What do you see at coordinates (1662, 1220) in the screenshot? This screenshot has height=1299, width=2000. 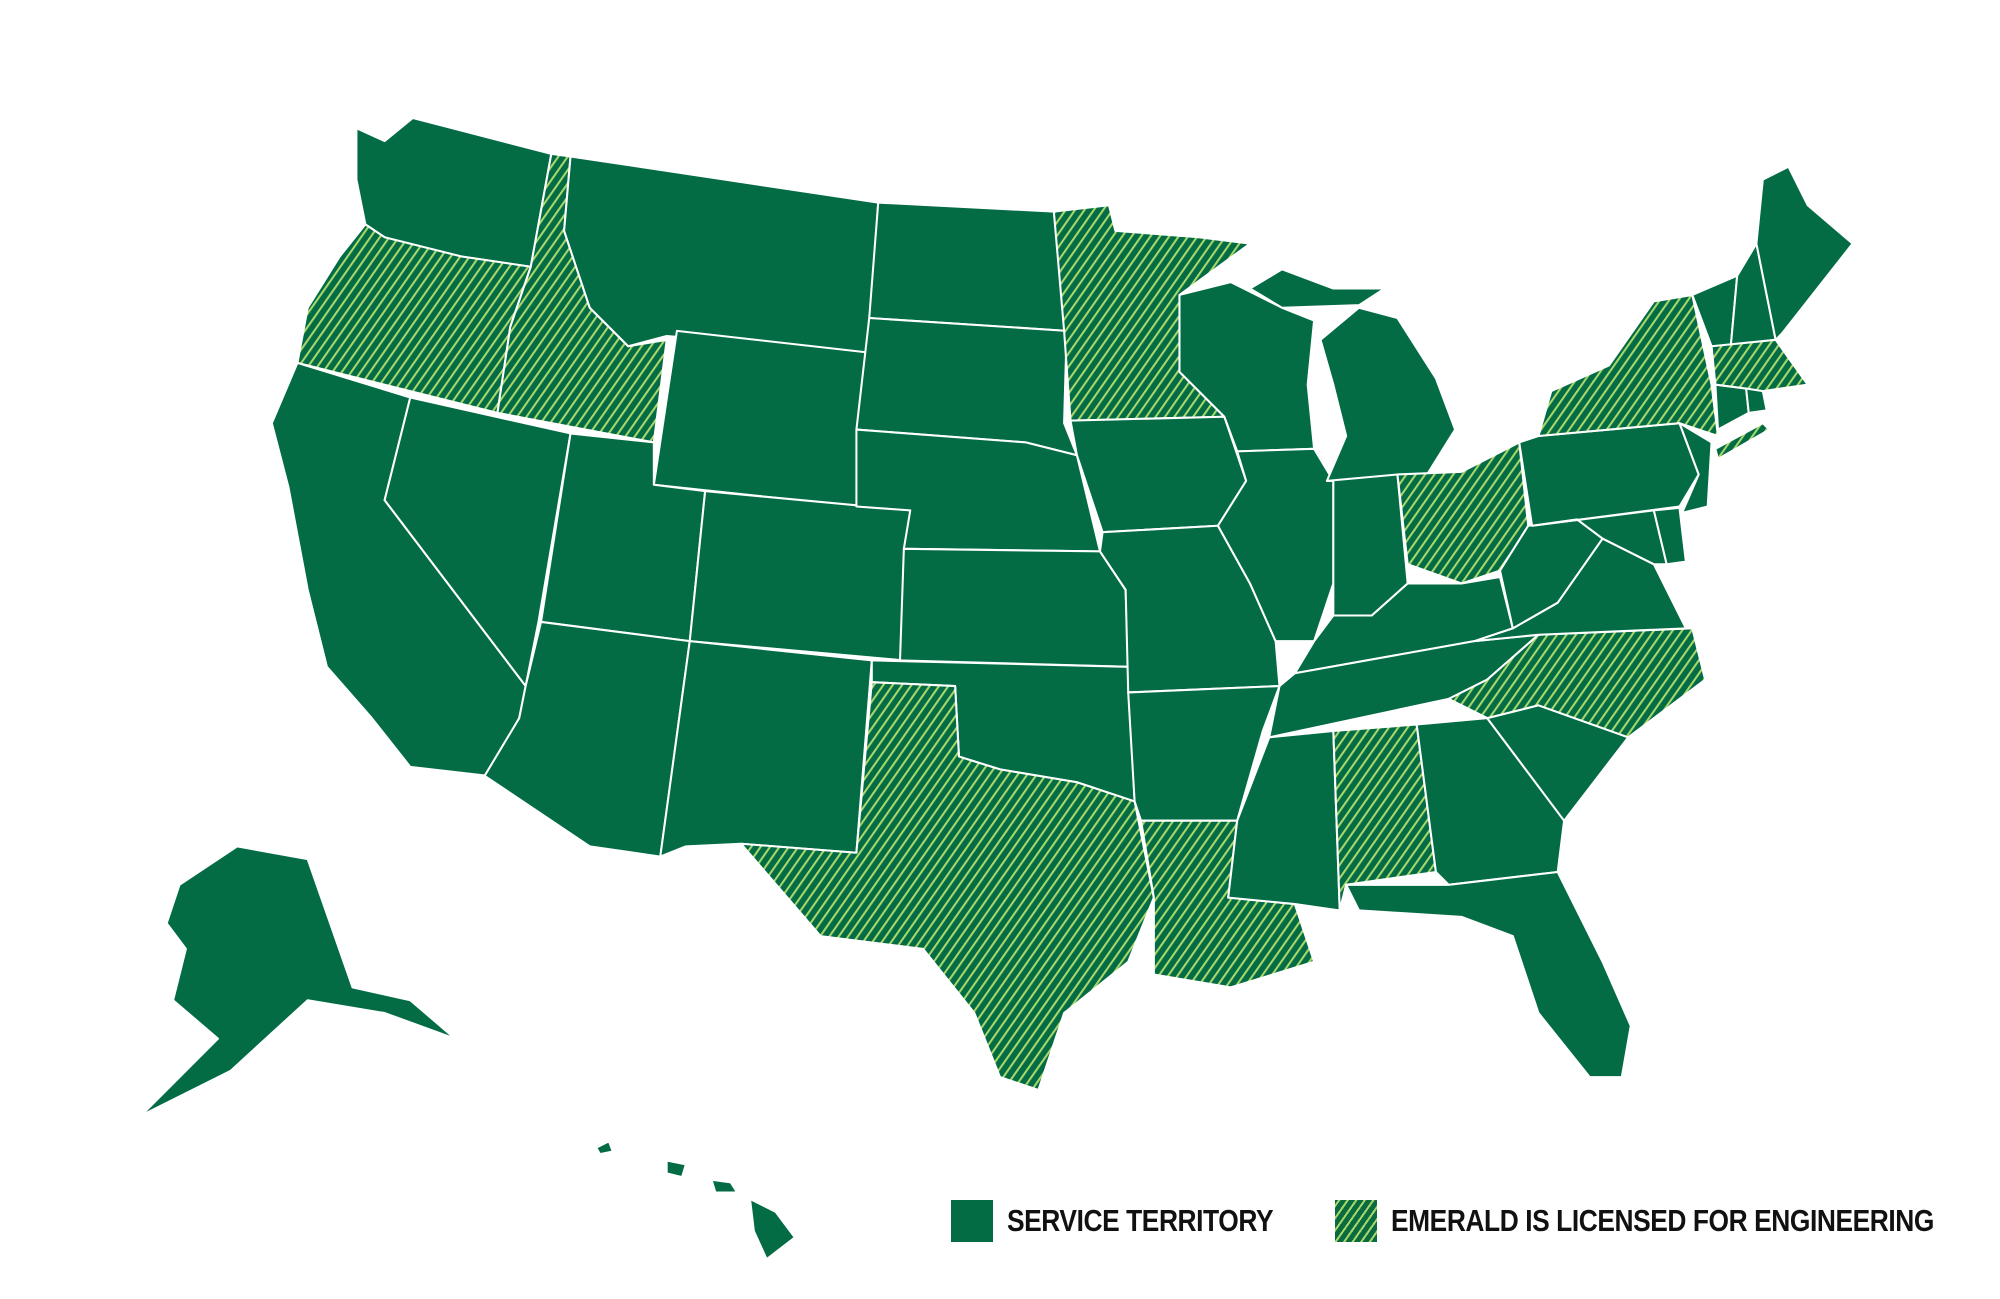 I see `legend-label-licensed: EMERALD IS LICENSED FOR ENGINEERING` at bounding box center [1662, 1220].